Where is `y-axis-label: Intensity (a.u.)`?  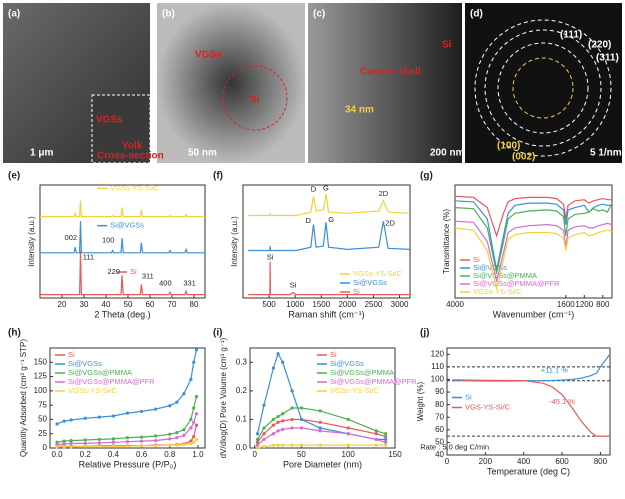 y-axis-label: Intensity (a.u.) is located at coordinates (234, 241).